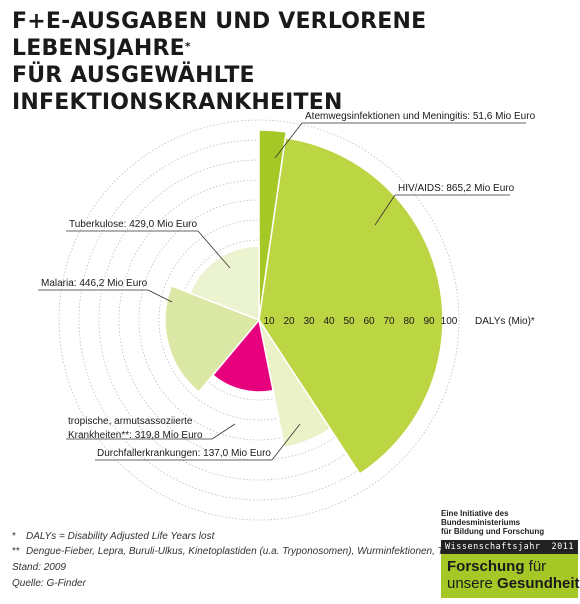 The height and width of the screenshot is (604, 580). I want to click on tick-label-90: 90, so click(429, 321).